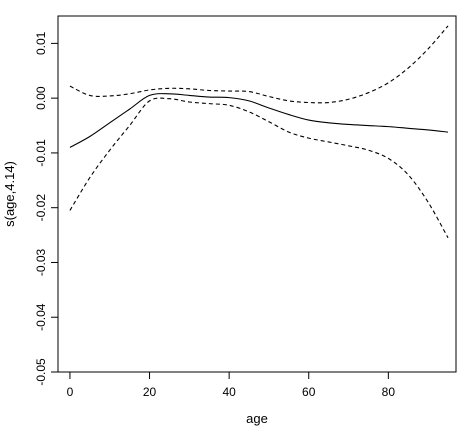 The height and width of the screenshot is (443, 474). Describe the element at coordinates (41, 372) in the screenshot. I see `y-tick-label: -0.05` at that location.